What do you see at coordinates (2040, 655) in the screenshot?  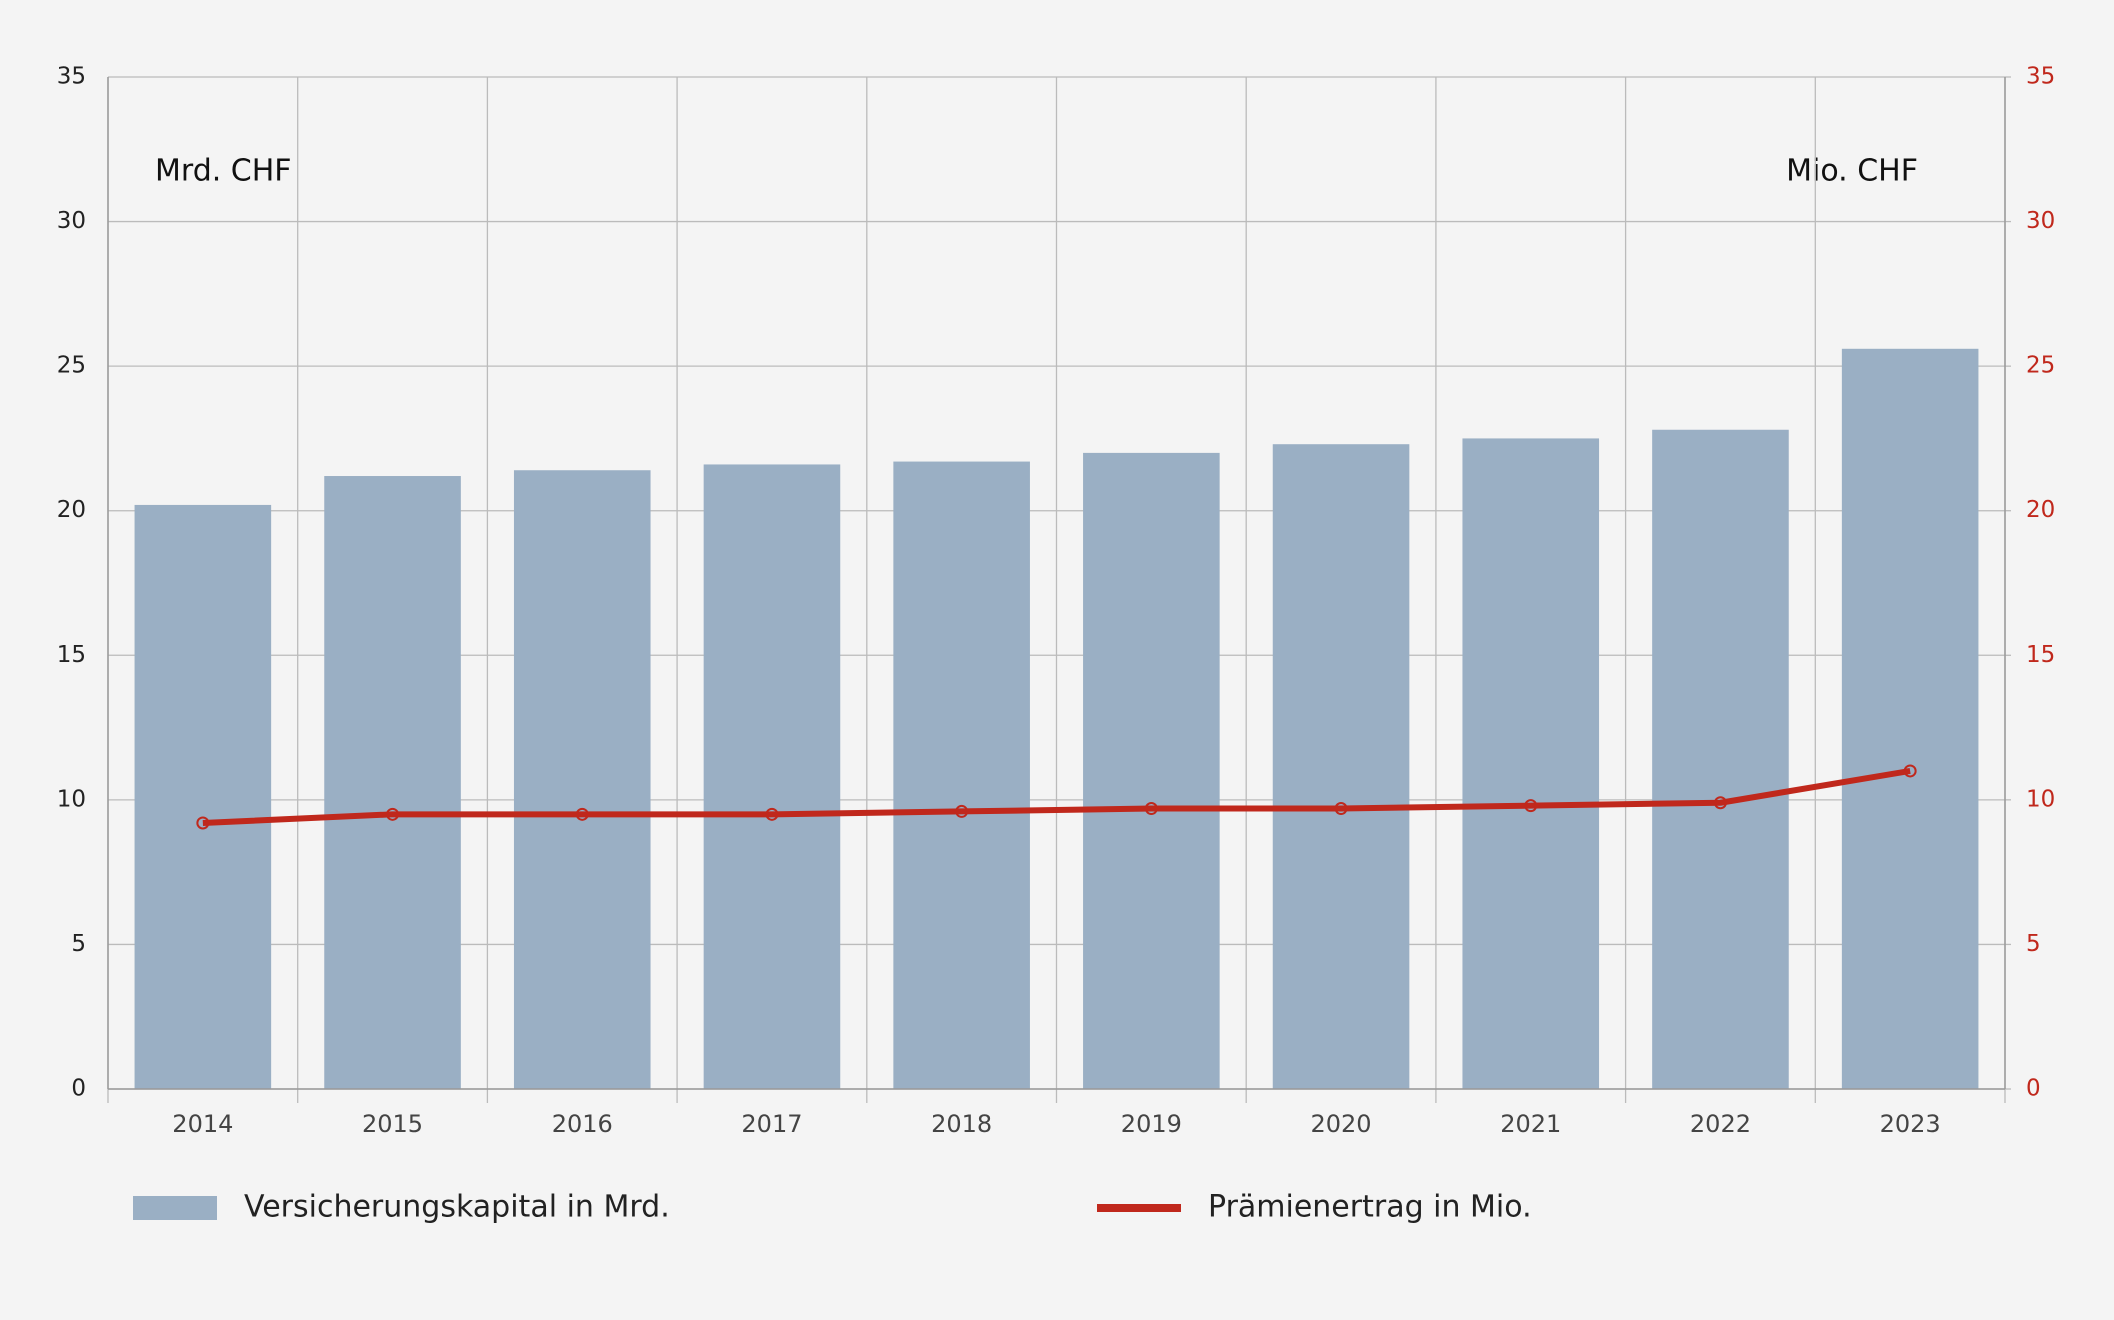 I see `y2-tick-label: 15` at bounding box center [2040, 655].